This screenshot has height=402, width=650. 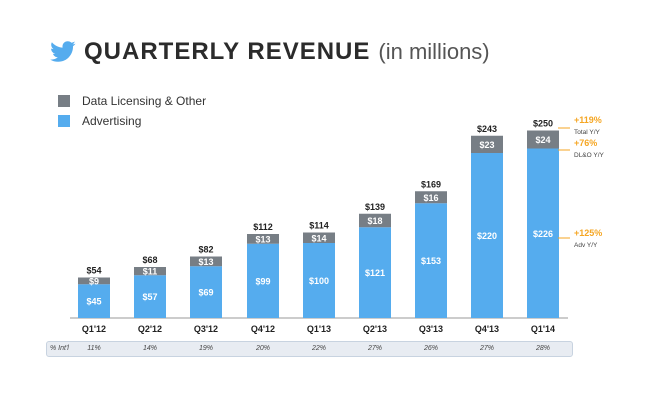 What do you see at coordinates (149, 260) in the screenshot?
I see `data-label-total: $68` at bounding box center [149, 260].